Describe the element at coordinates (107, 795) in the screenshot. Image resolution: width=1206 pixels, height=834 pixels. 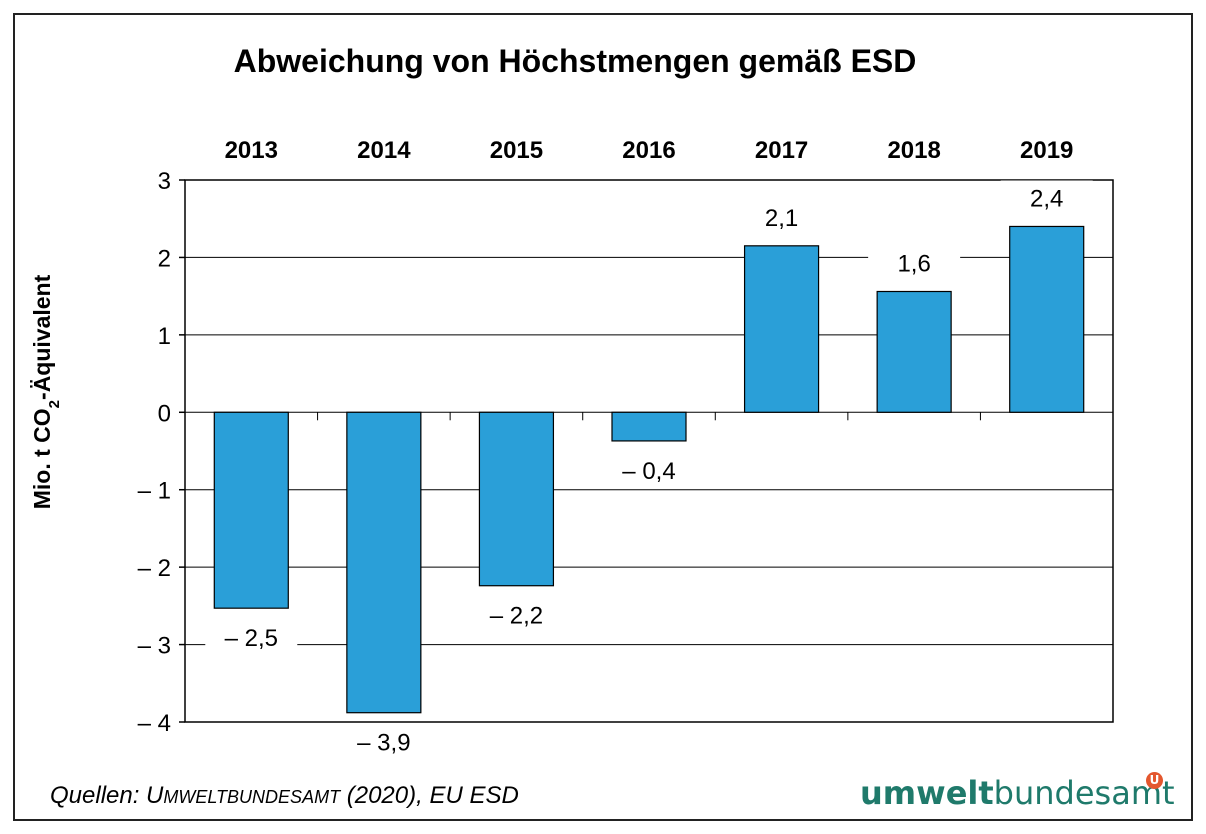
I see `source-prefix: Quellen: U` at that location.